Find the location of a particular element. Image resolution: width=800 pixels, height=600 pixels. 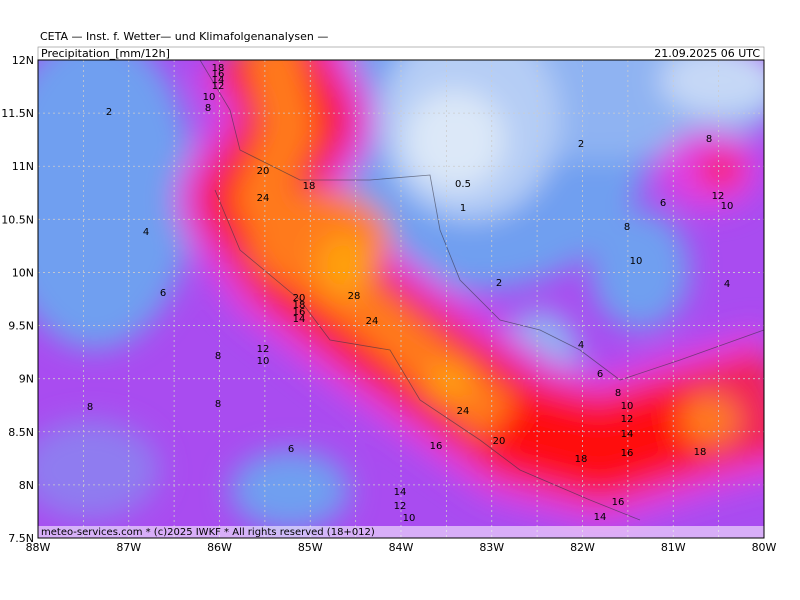

x-tick-label: 84W is located at coordinates (401, 547).